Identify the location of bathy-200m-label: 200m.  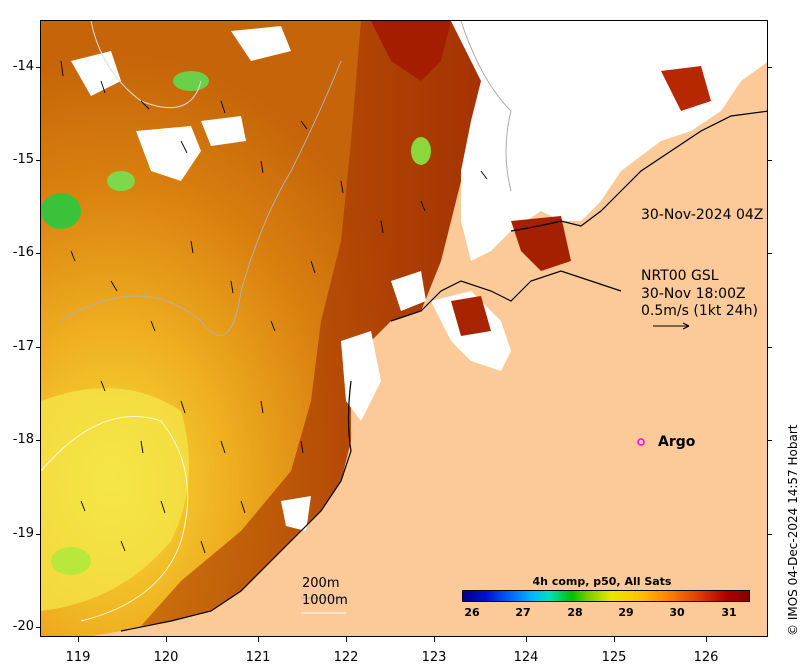
(321, 583).